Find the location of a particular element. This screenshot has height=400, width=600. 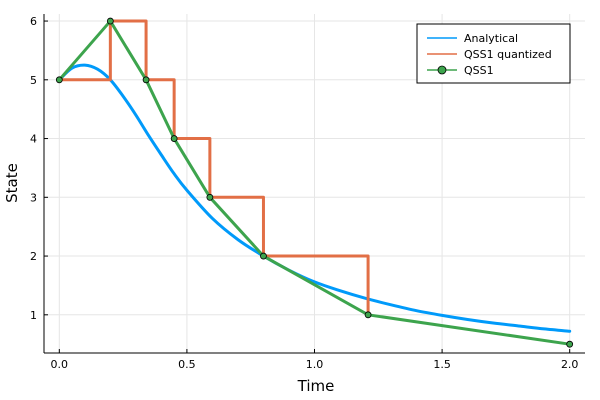

x-tick-label: 0.5 is located at coordinates (187, 364).